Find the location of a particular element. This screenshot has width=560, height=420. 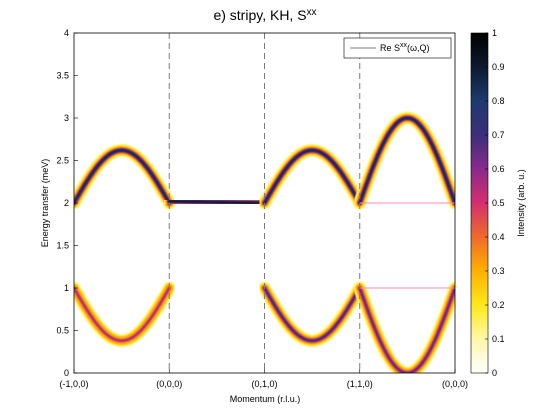

colorbar-tick-label: 0.4 is located at coordinates (498, 237).